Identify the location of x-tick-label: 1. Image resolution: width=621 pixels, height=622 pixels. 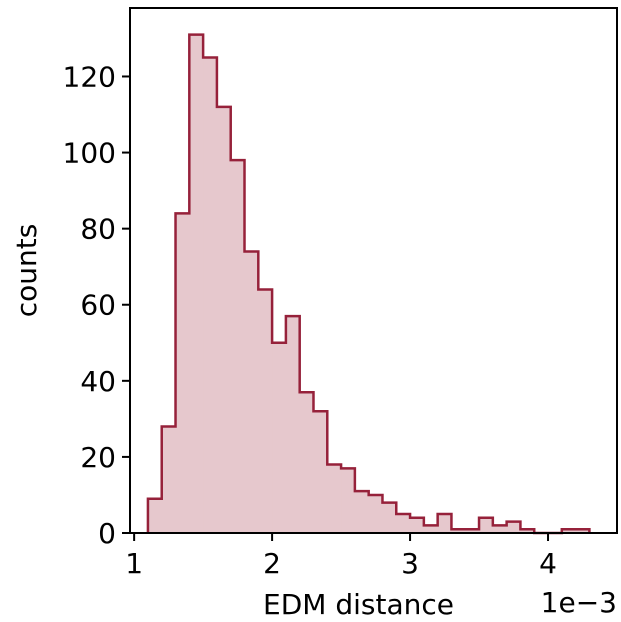
(134, 563).